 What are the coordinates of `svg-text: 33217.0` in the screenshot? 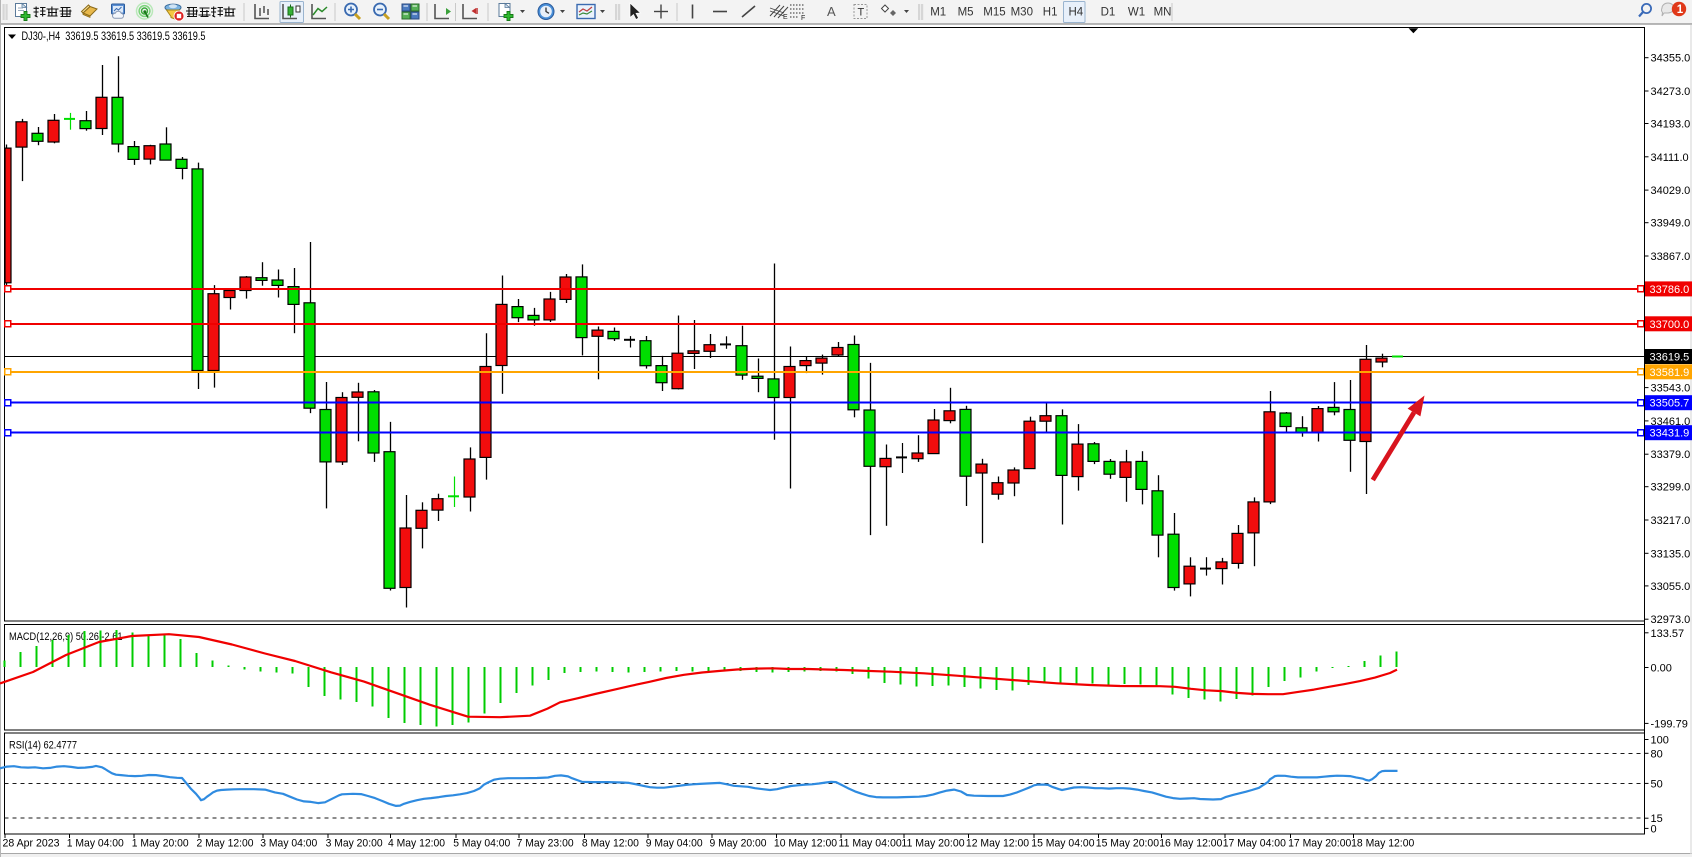 It's located at (1671, 521).